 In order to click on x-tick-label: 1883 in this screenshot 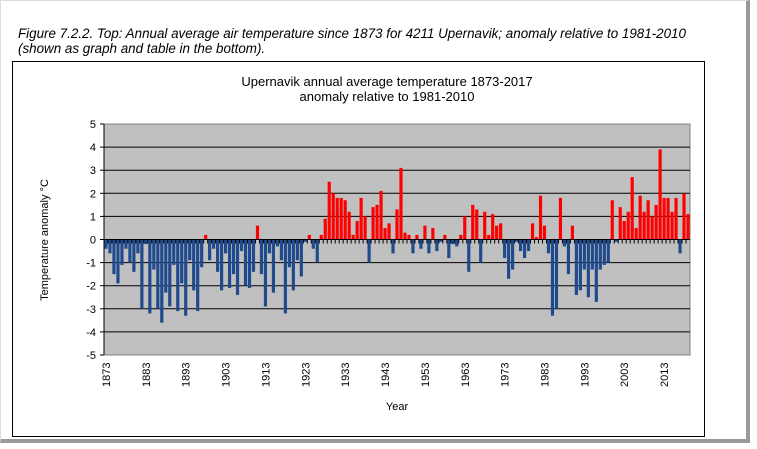, I will do `click(147, 375)`.